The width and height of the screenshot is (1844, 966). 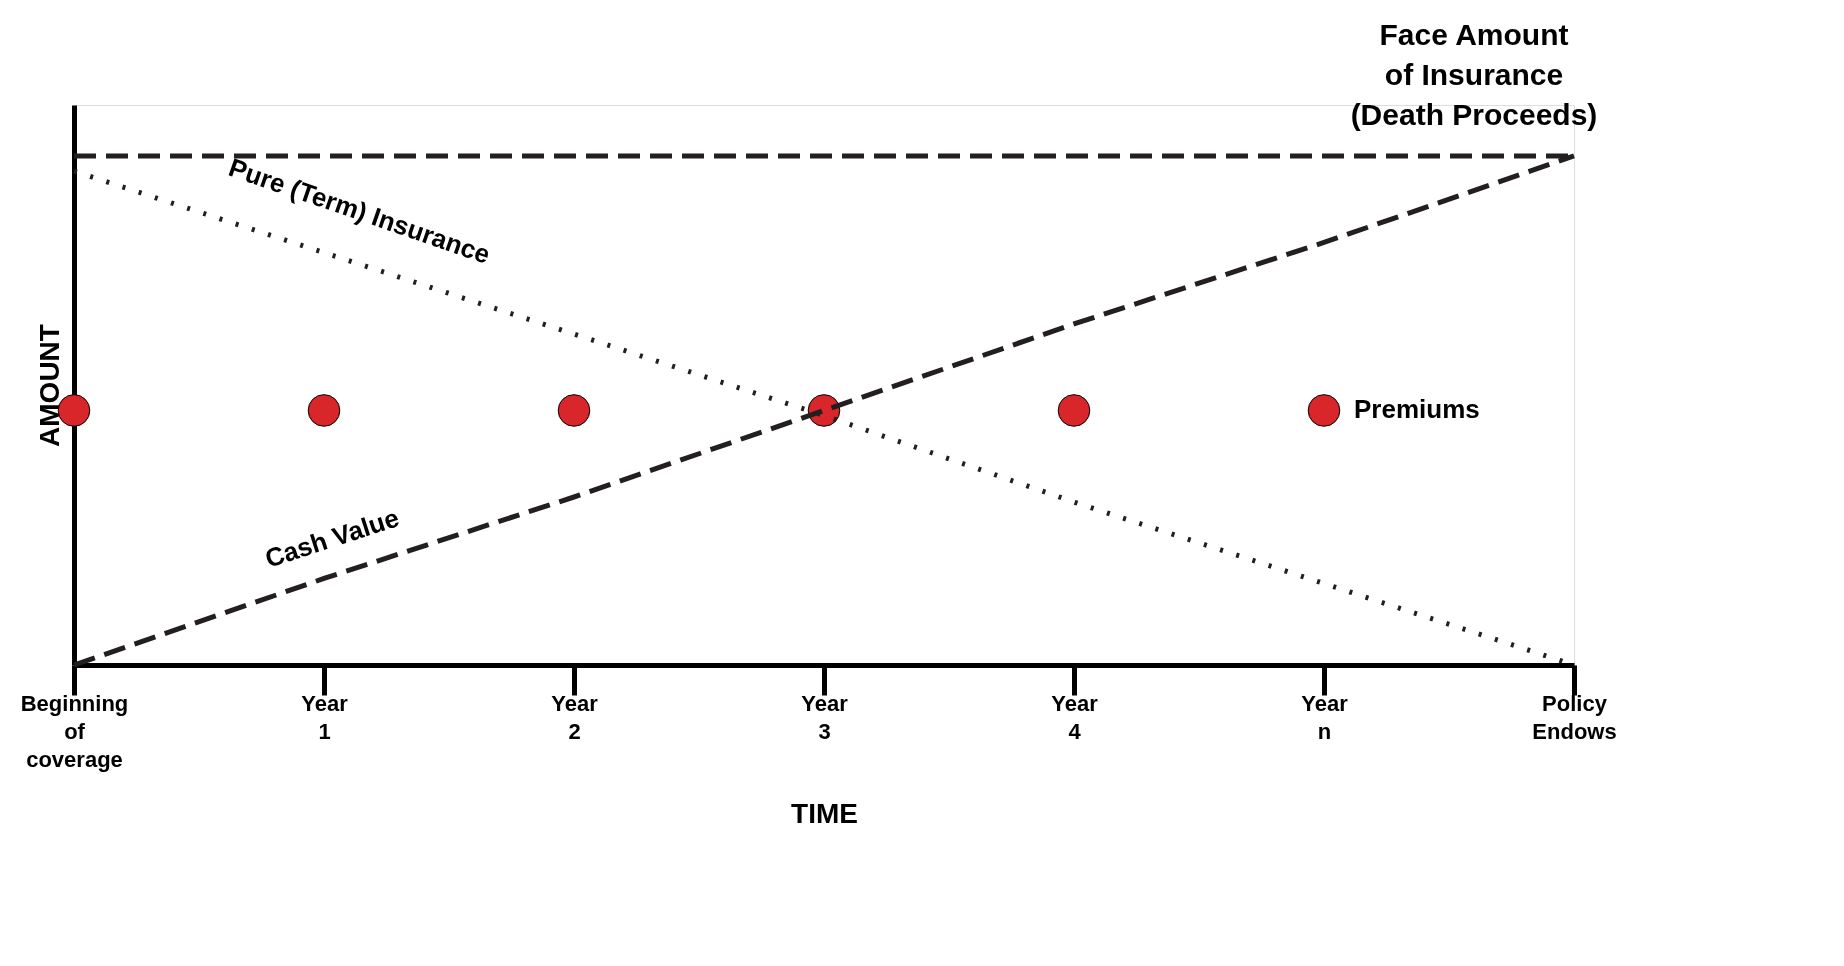 What do you see at coordinates (825, 717) in the screenshot?
I see `x-tick-label: Year 3` at bounding box center [825, 717].